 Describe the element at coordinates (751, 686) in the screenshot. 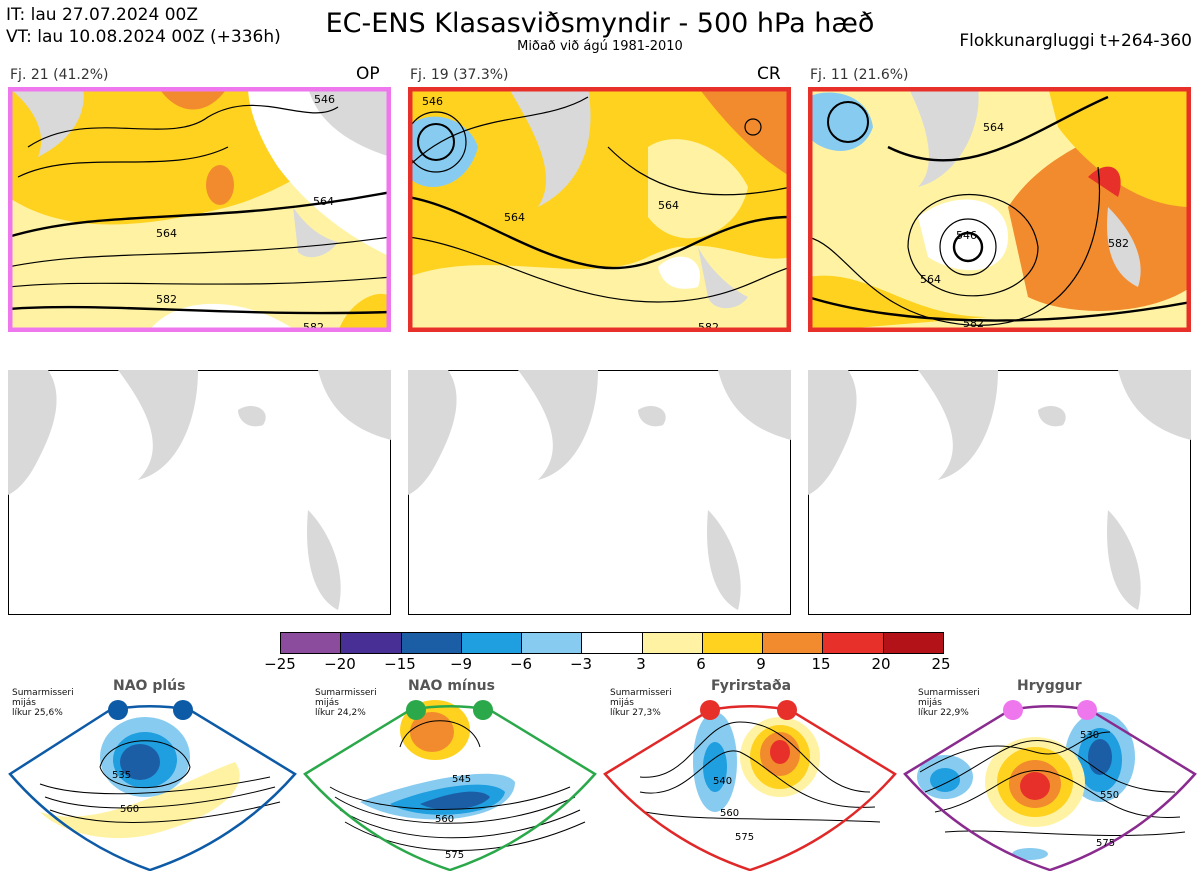

I see `regime-title: Fyrirstaða` at that location.